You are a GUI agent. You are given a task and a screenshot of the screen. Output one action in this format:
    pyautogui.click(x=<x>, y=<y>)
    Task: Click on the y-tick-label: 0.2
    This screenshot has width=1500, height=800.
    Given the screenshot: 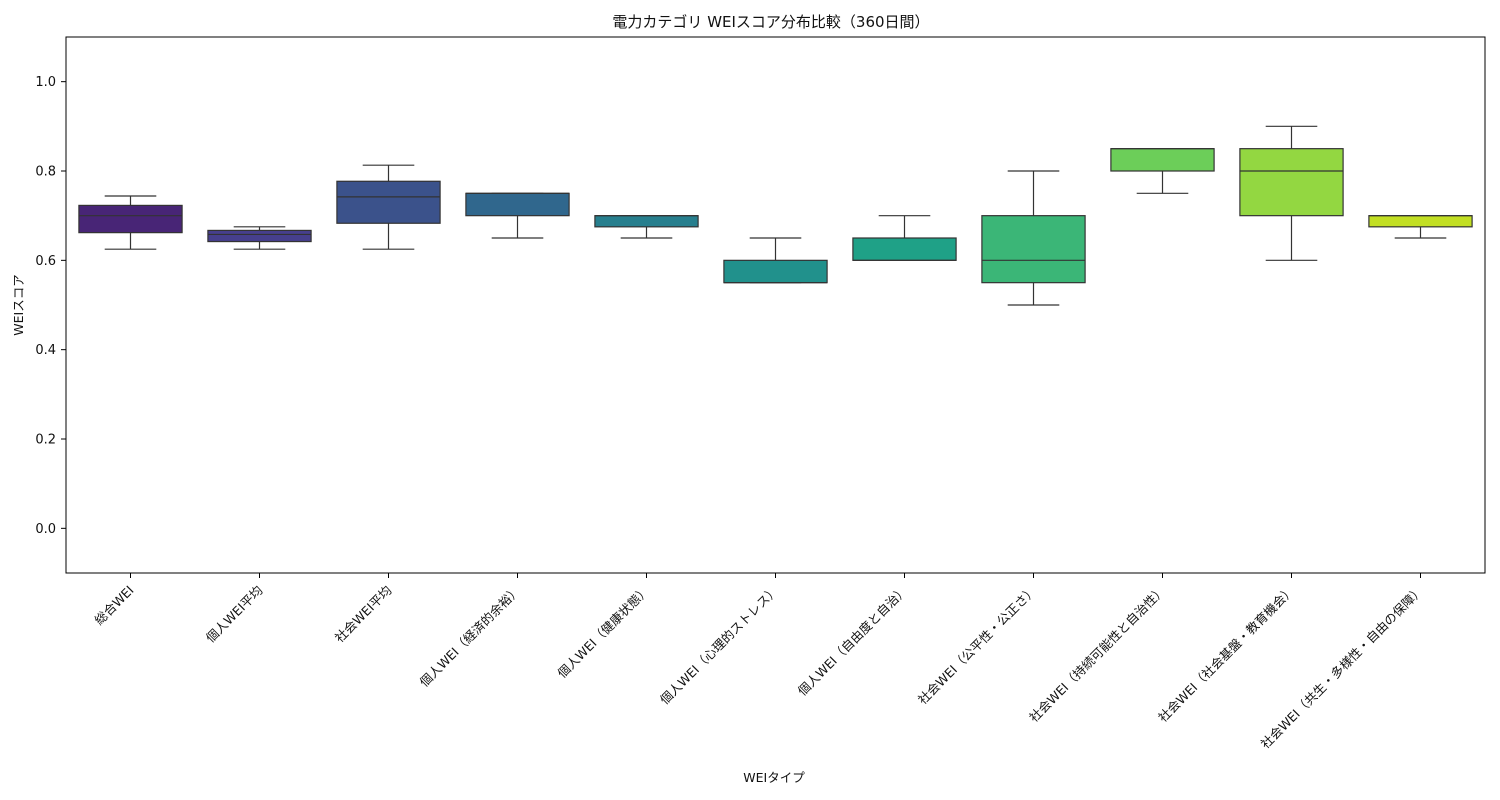 What is the action you would take?
    pyautogui.click(x=45, y=440)
    